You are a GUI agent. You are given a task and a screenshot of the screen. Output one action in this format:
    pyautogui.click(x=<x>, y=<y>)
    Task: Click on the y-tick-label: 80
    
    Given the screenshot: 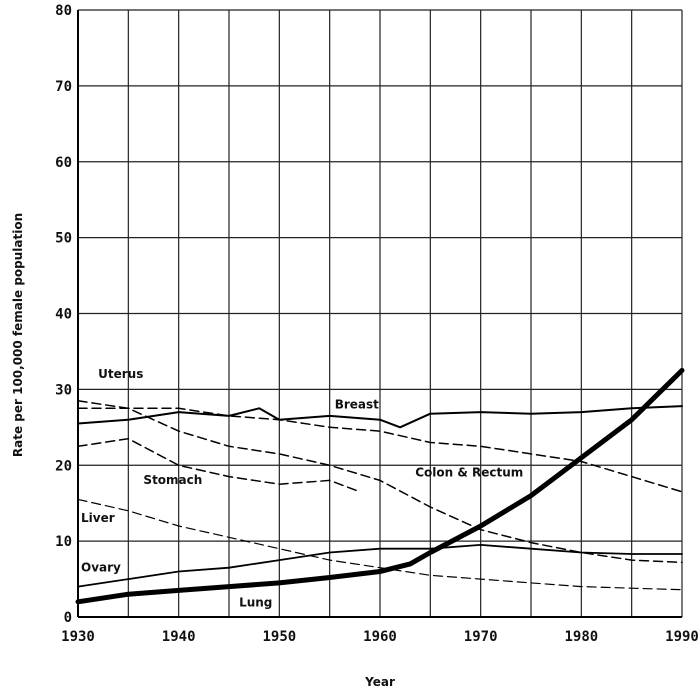 What is the action you would take?
    pyautogui.click(x=63, y=11)
    